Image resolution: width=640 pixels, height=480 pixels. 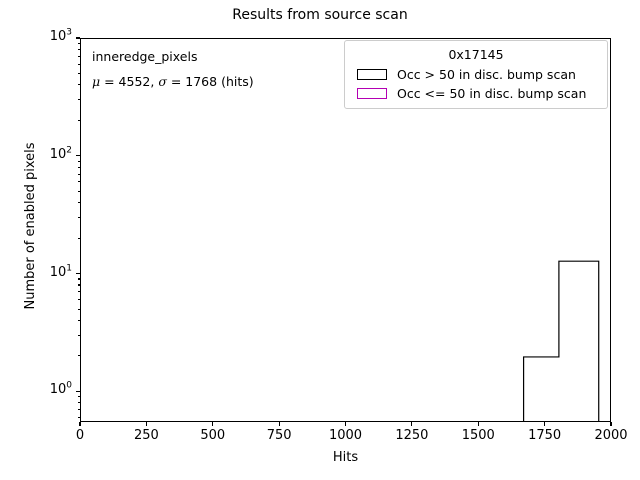 What do you see at coordinates (60, 153) in the screenshot?
I see `y-tick-label: 10²` at bounding box center [60, 153].